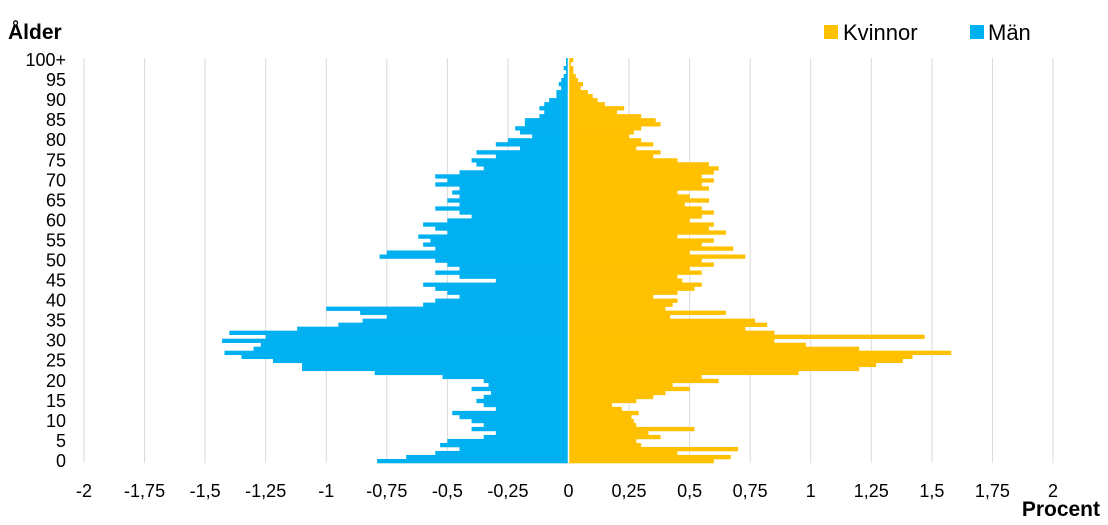  Describe the element at coordinates (61, 461) in the screenshot. I see `y-tick-label: 0` at that location.